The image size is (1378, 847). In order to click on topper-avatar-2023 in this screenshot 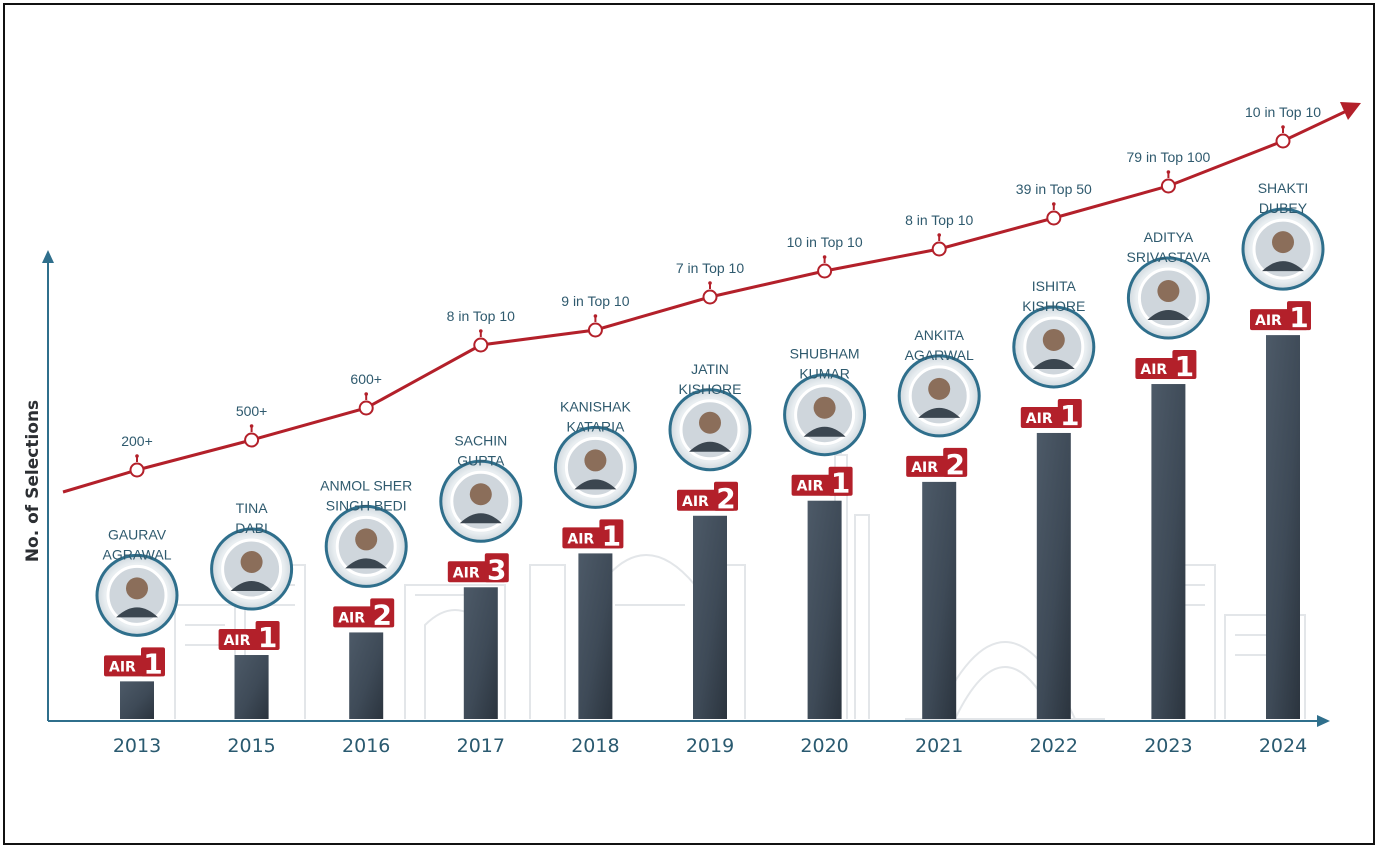, I will do `click(1168, 298)`.